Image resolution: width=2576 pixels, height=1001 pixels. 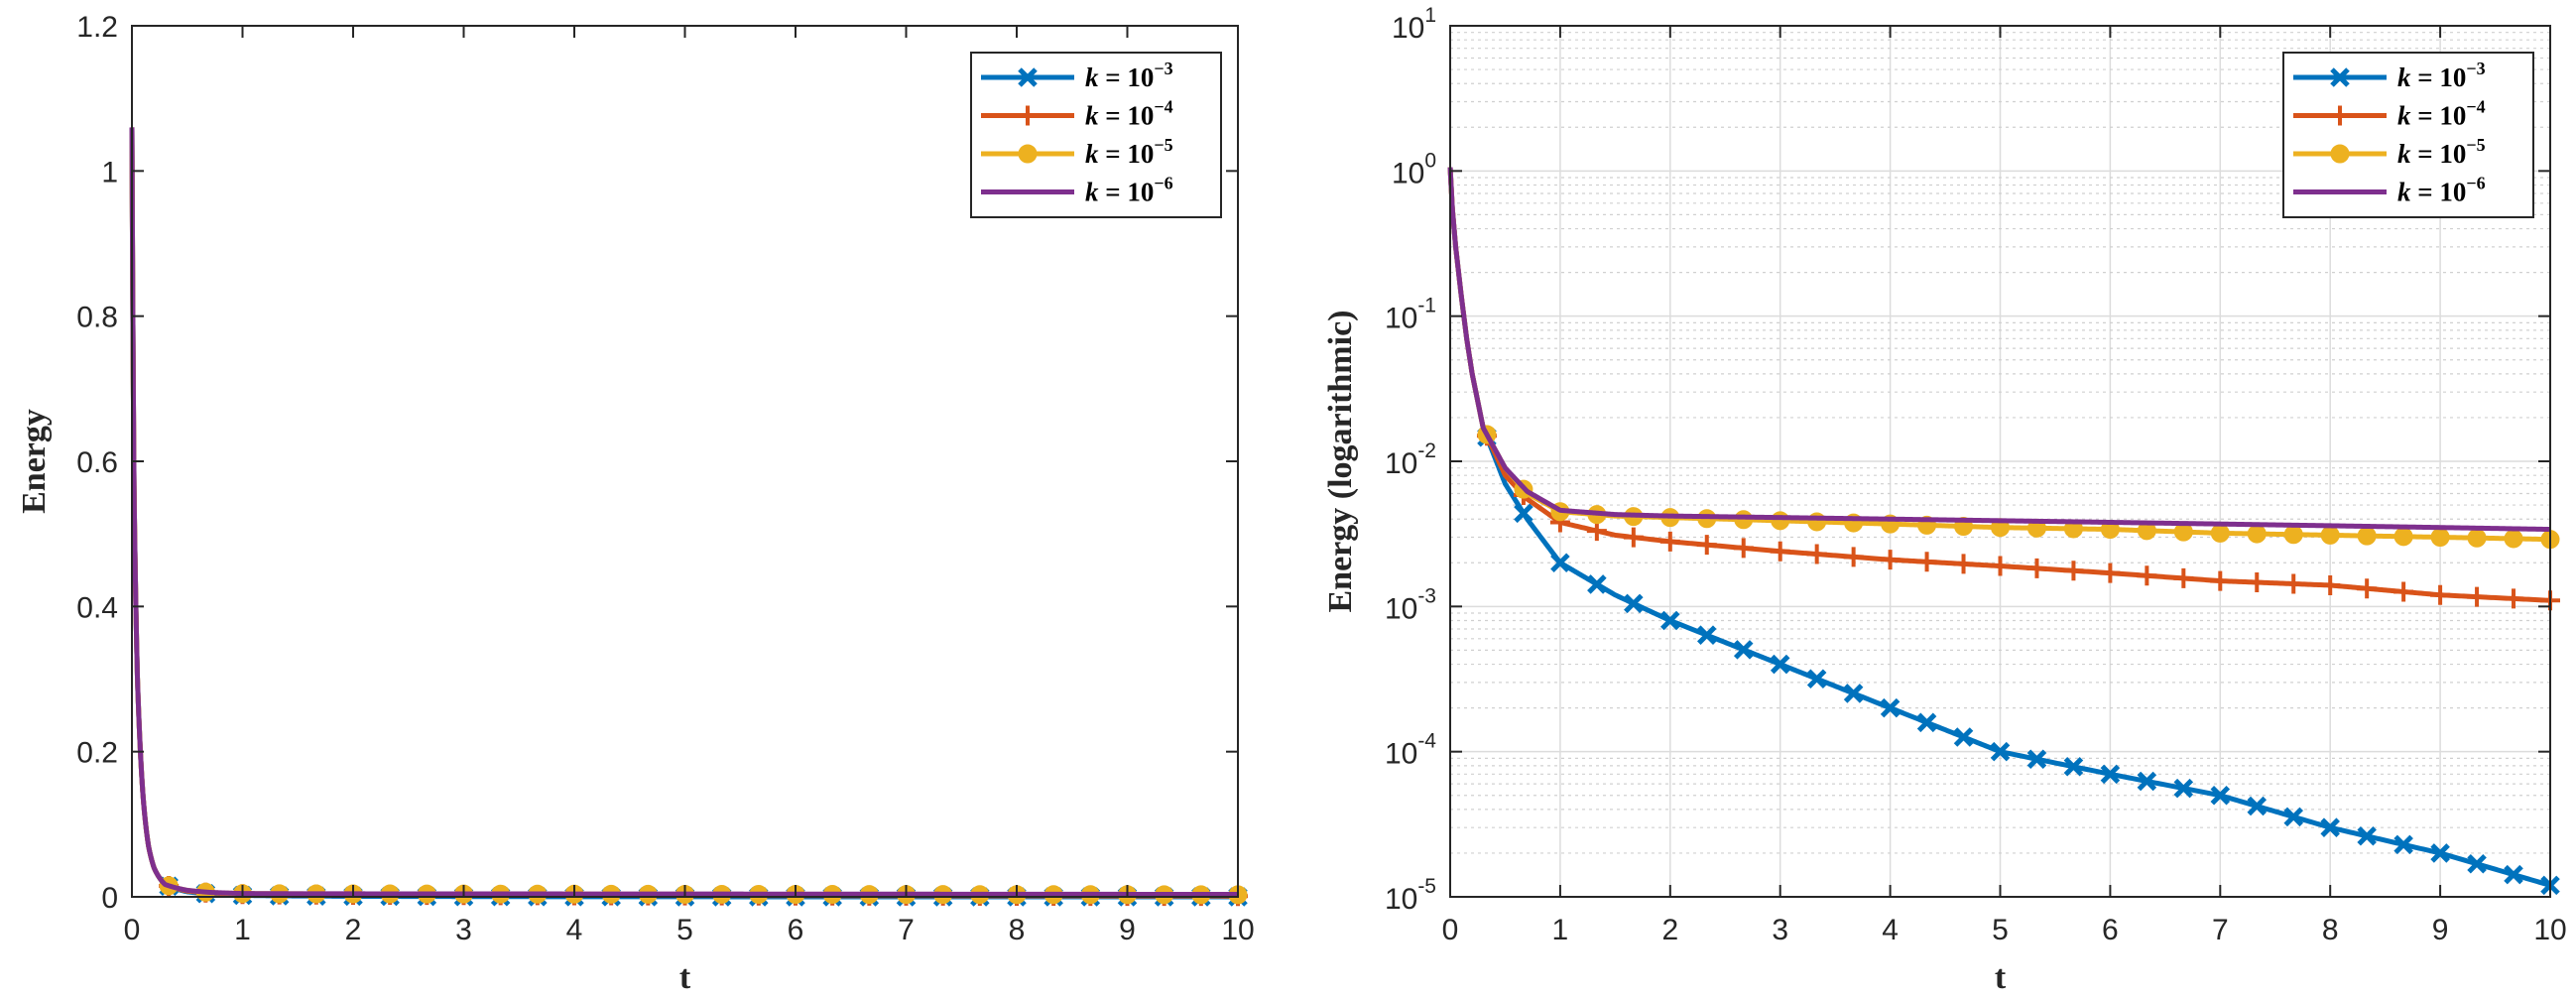 I want to click on y-tick-label: 10¹, so click(x=1414, y=24).